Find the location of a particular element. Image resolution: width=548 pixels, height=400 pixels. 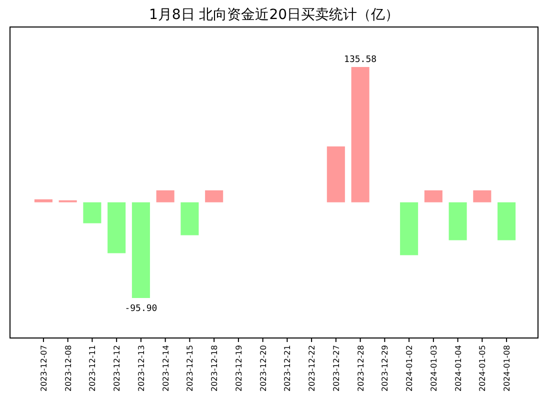

x-tick-label: 2024-01-08 is located at coordinates (507, 368).